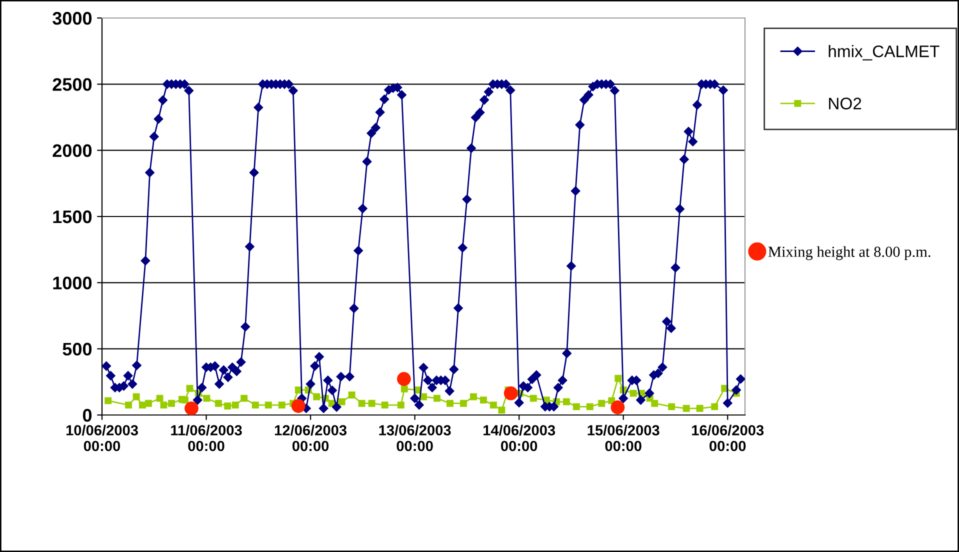 The image size is (959, 552). Describe the element at coordinates (520, 438) in the screenshot. I see `x-tick-label: 14/06/2003 00:00` at that location.